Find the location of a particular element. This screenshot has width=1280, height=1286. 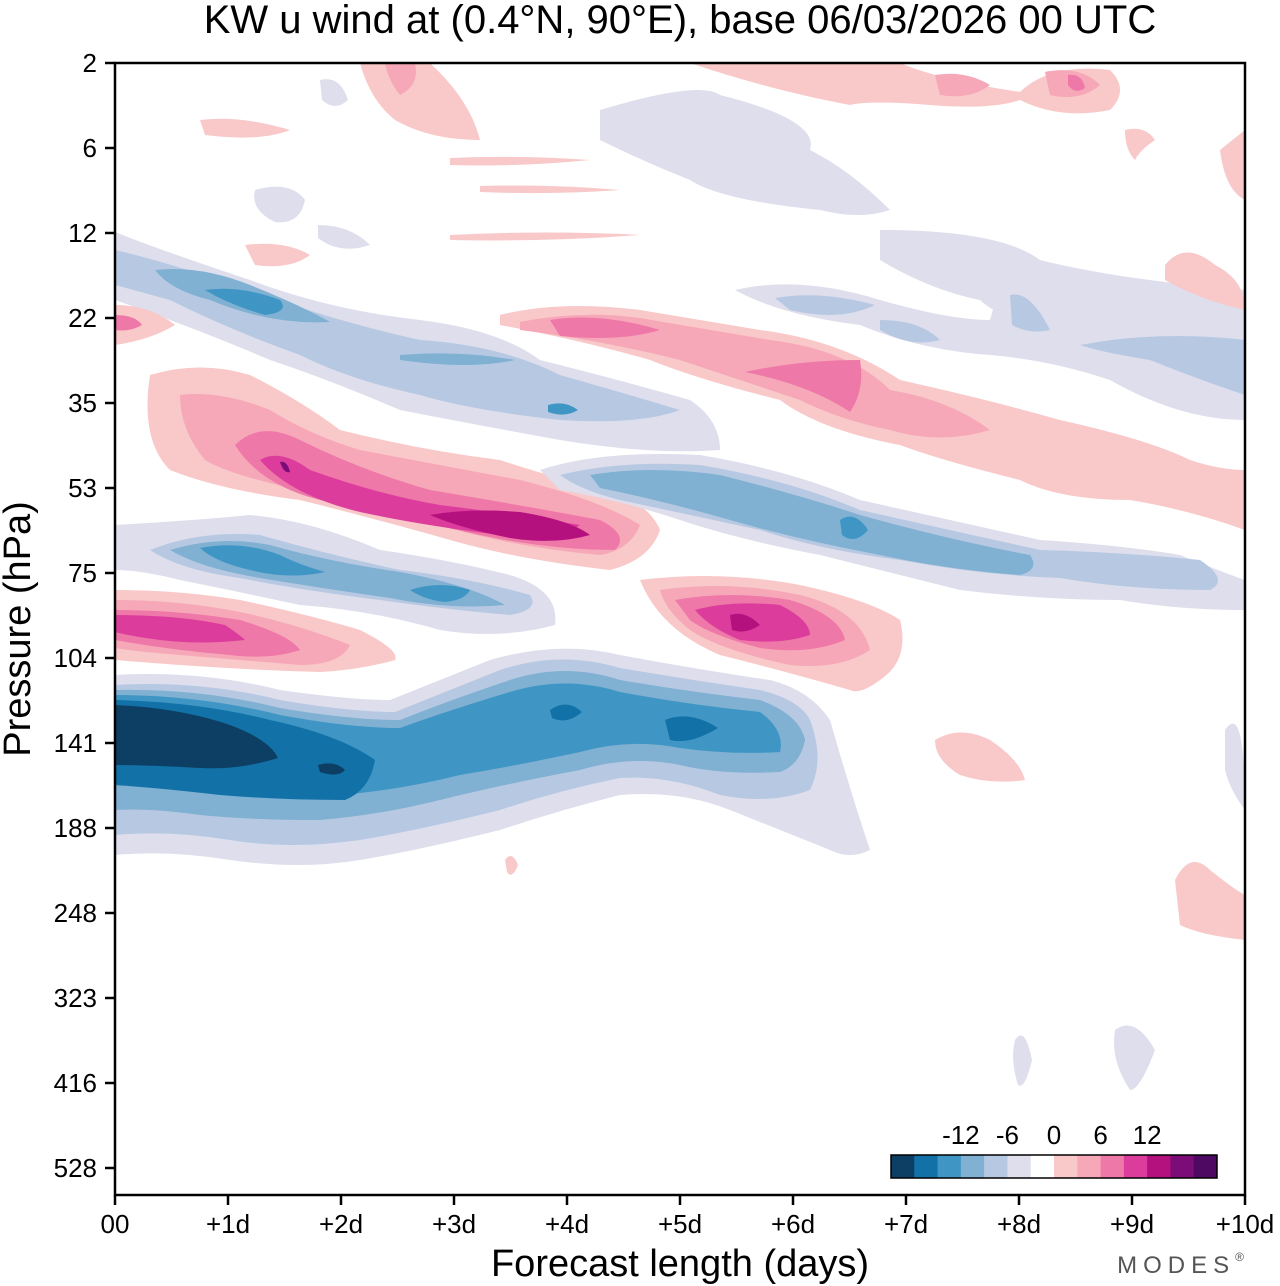

contour-pos-band-late is located at coordinates (745, 622).